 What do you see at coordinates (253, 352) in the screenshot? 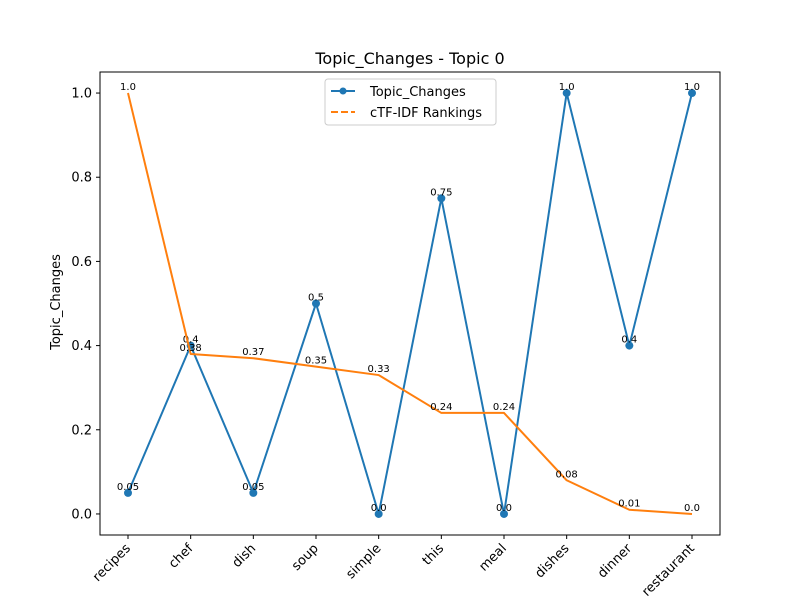
I see `data-label-ctf-idf-rankings: 0.37` at bounding box center [253, 352].